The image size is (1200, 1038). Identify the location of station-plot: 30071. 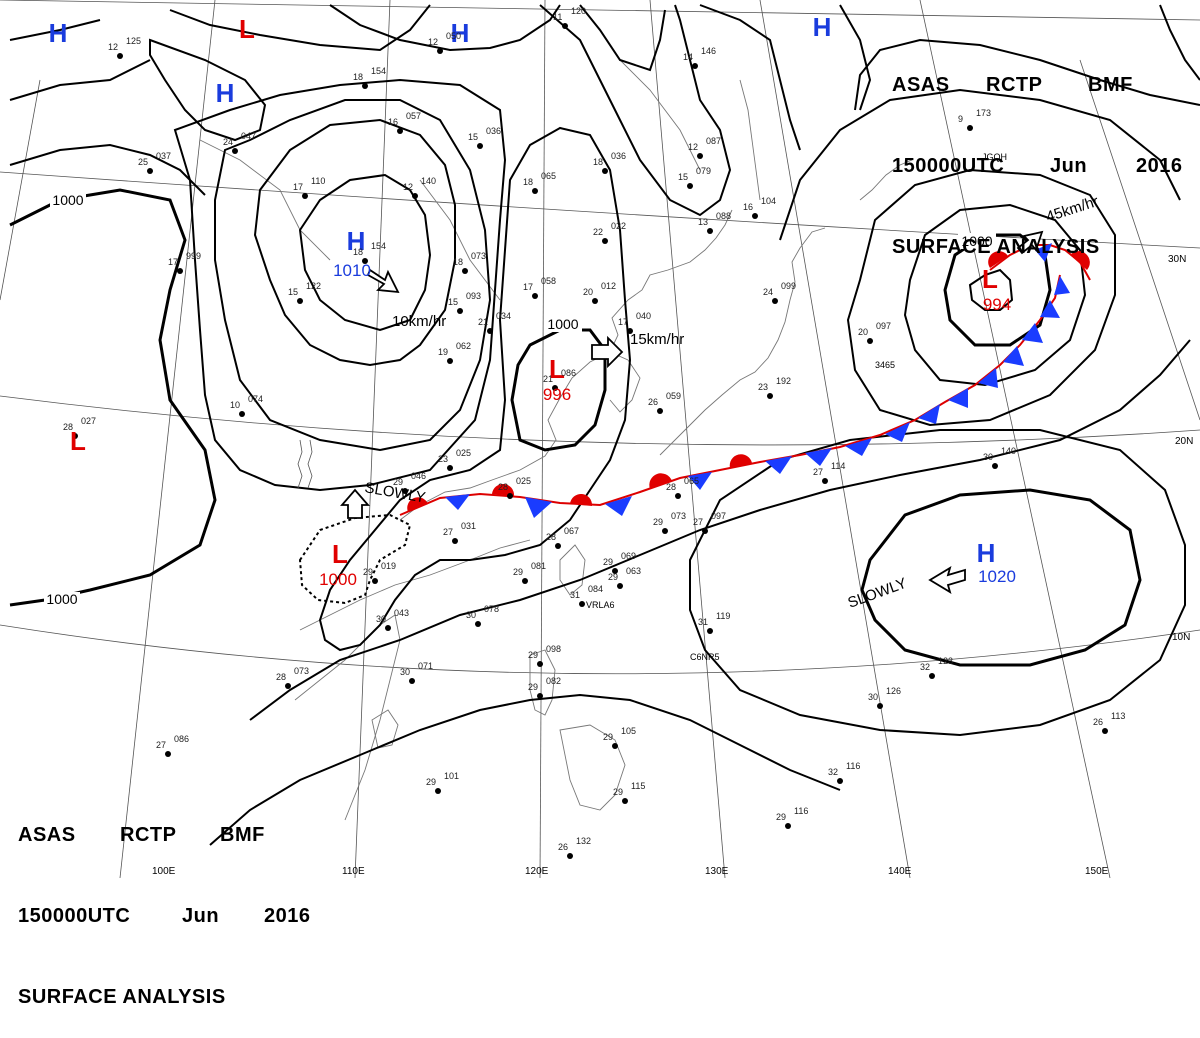
(416, 669).